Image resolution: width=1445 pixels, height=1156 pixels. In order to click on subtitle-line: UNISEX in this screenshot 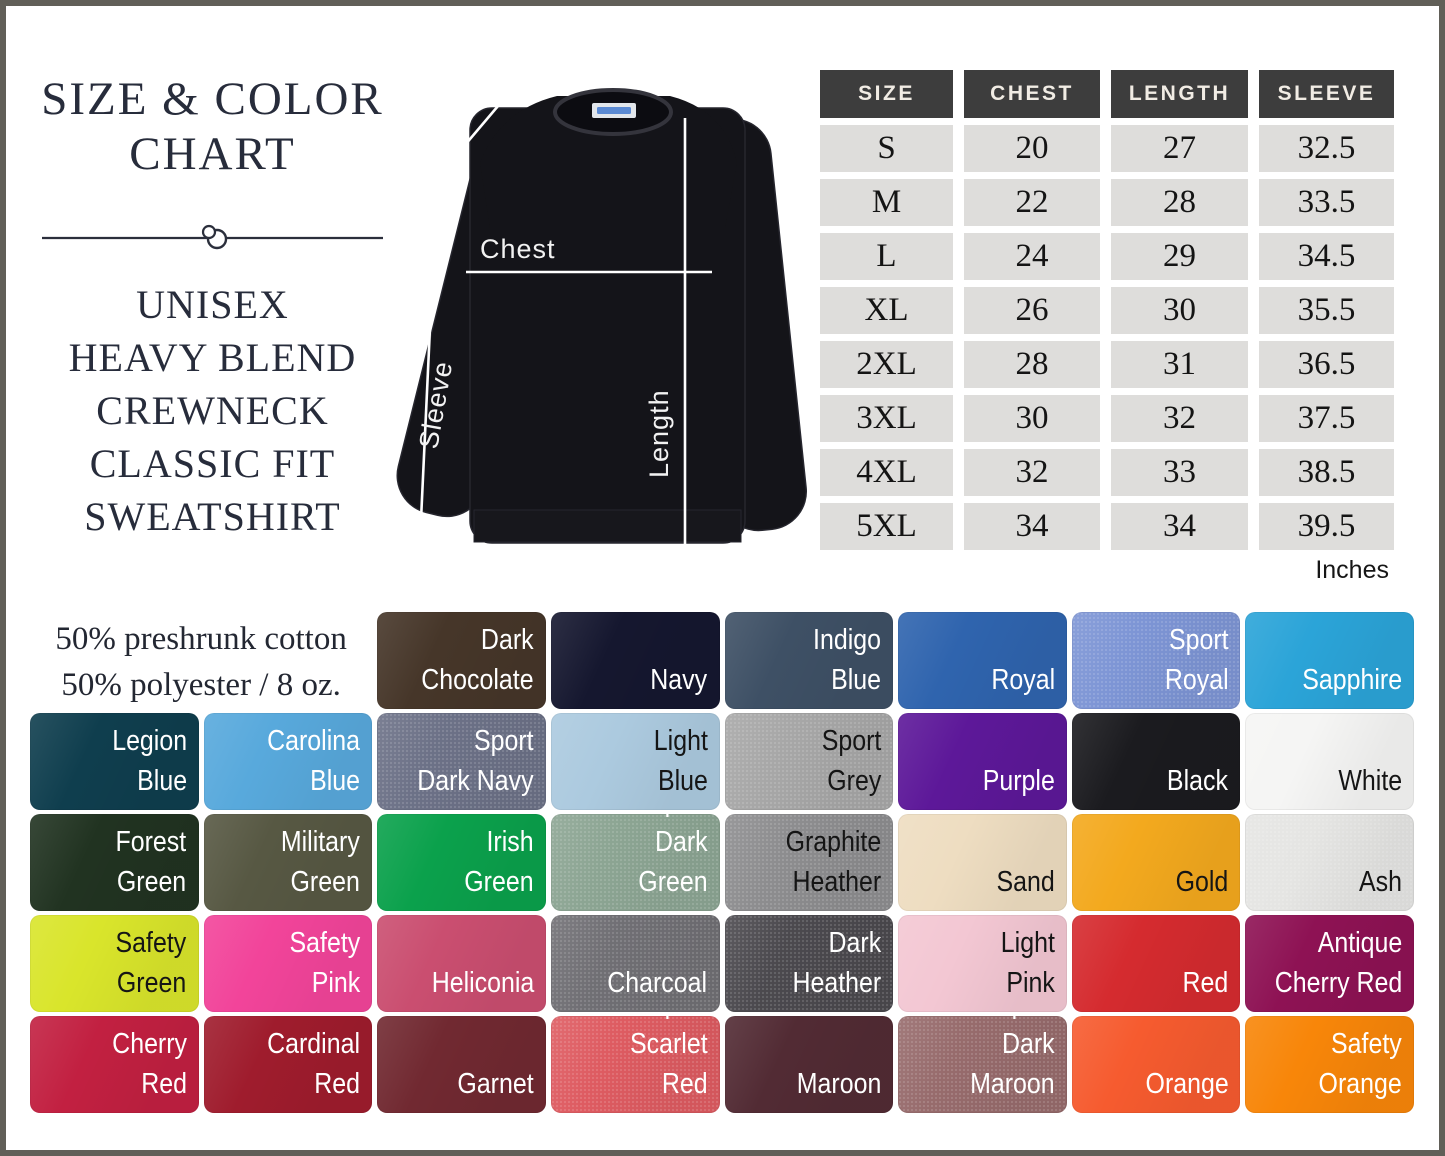, I will do `click(212, 304)`.